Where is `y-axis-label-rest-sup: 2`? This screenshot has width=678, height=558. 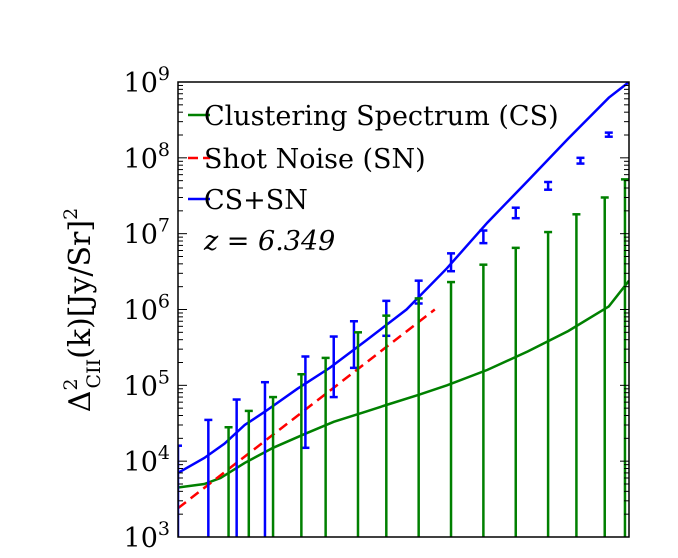 y-axis-label-rest-sup: 2 is located at coordinates (71, 214).